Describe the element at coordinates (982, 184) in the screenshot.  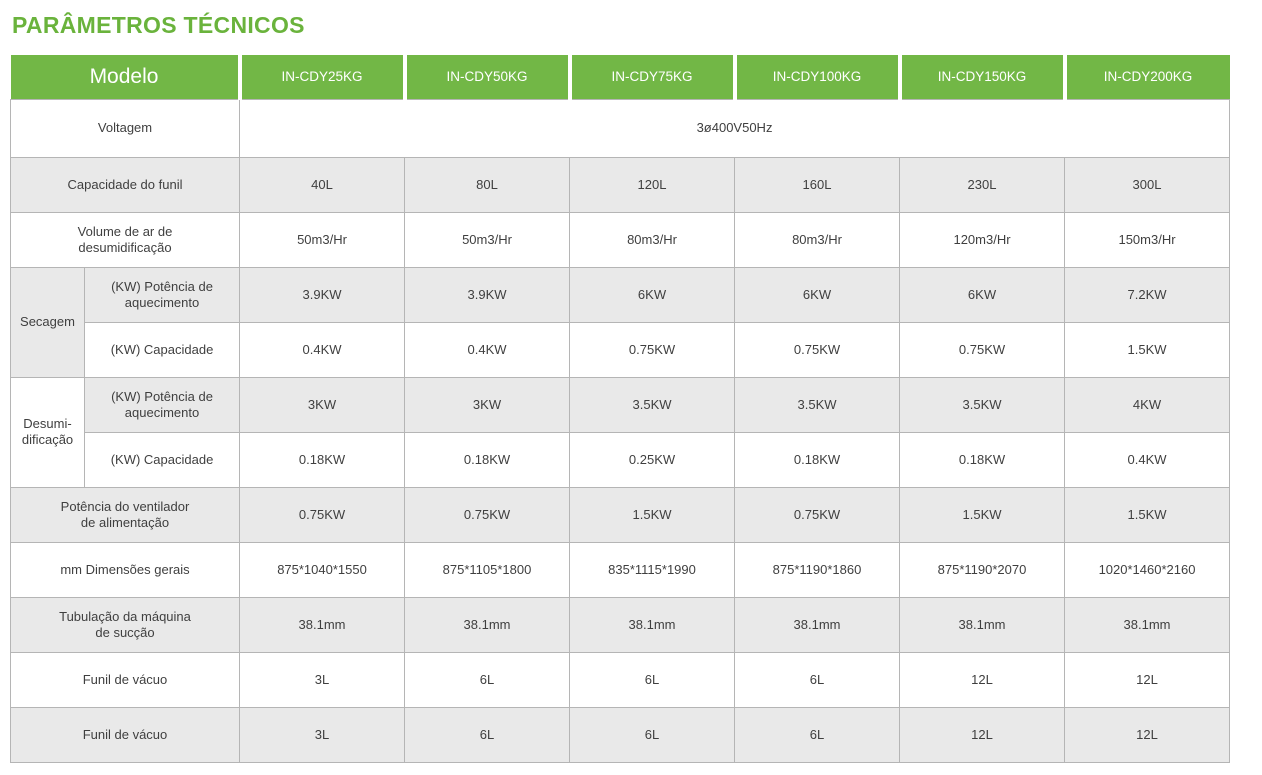
I see `cell-value: 230L` at that location.